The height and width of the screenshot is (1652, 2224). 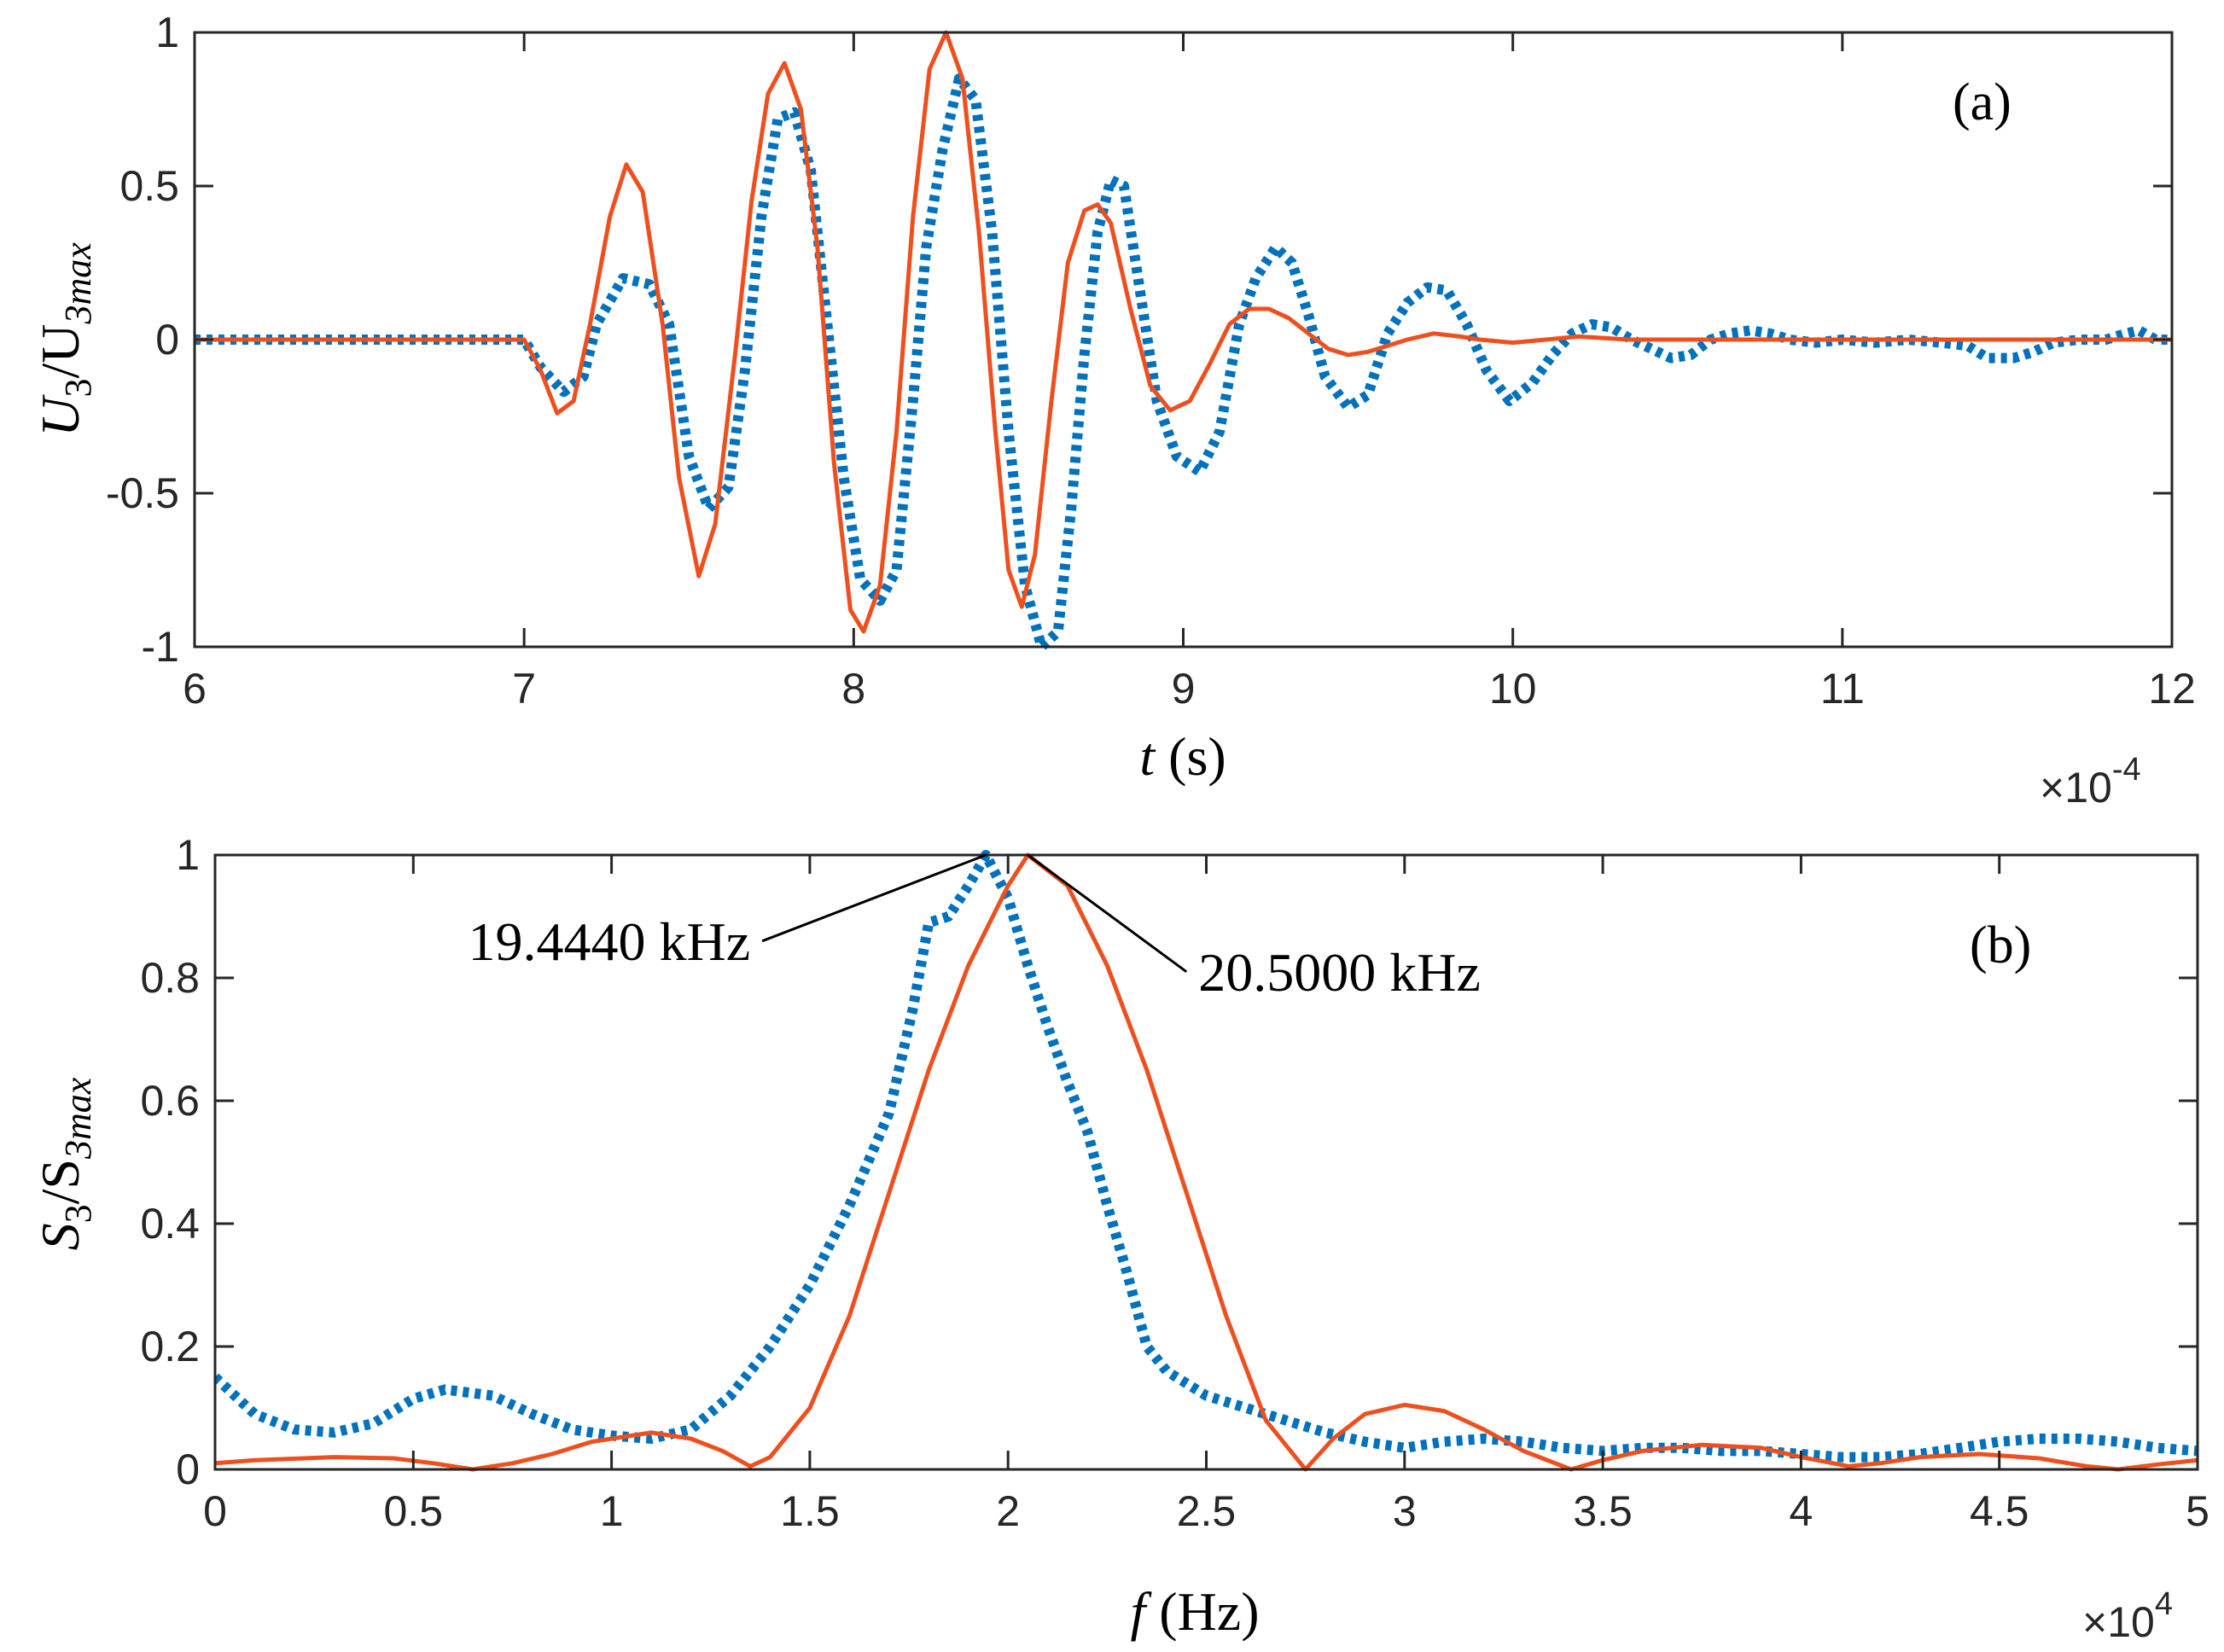 I want to click on x-axis-label: t (s), so click(x=1182, y=756).